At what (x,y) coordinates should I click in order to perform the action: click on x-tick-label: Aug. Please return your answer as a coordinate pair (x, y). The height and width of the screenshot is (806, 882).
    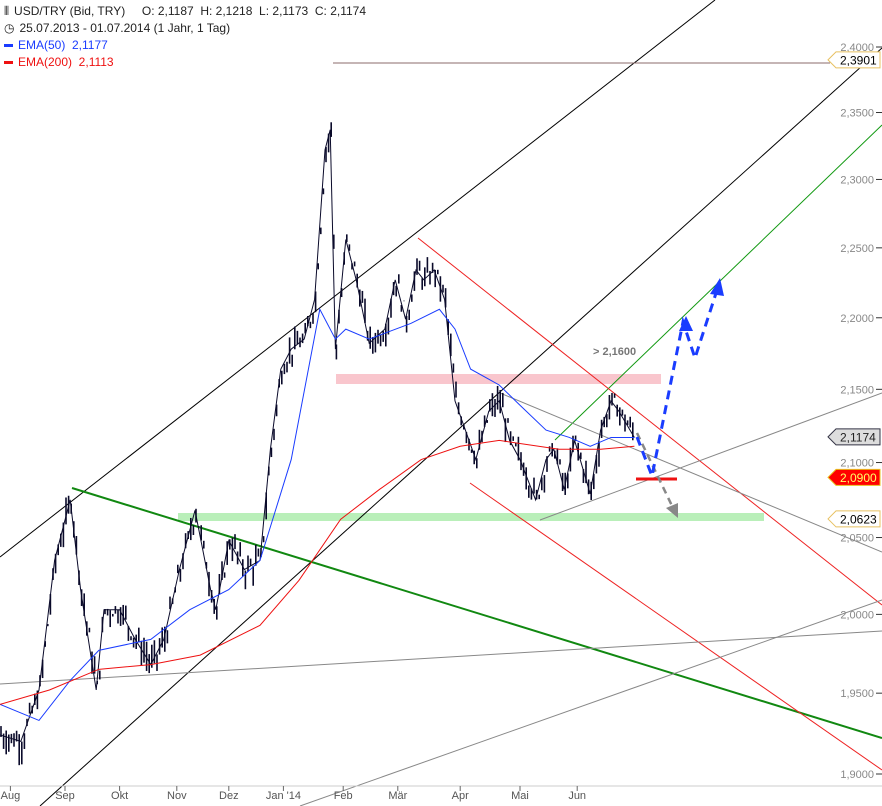
    Looking at the image, I should click on (11, 796).